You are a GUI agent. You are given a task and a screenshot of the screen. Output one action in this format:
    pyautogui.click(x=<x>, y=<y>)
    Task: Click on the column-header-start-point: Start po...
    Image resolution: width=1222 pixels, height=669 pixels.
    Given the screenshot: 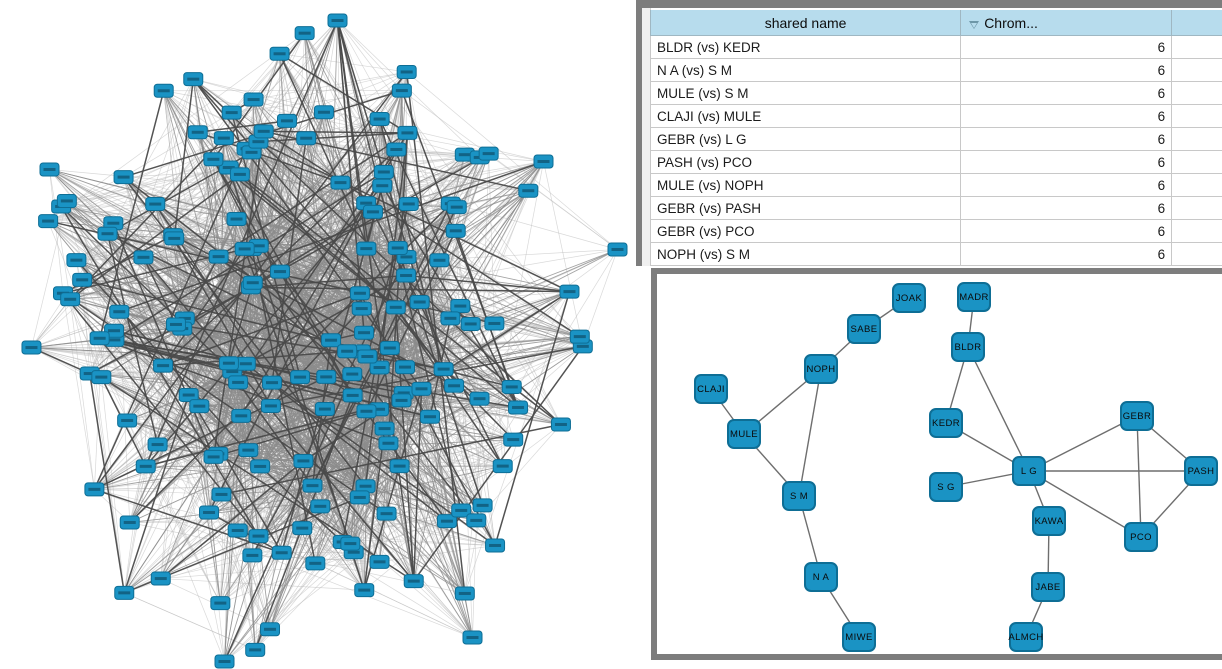 What is the action you would take?
    pyautogui.click(x=1196, y=23)
    